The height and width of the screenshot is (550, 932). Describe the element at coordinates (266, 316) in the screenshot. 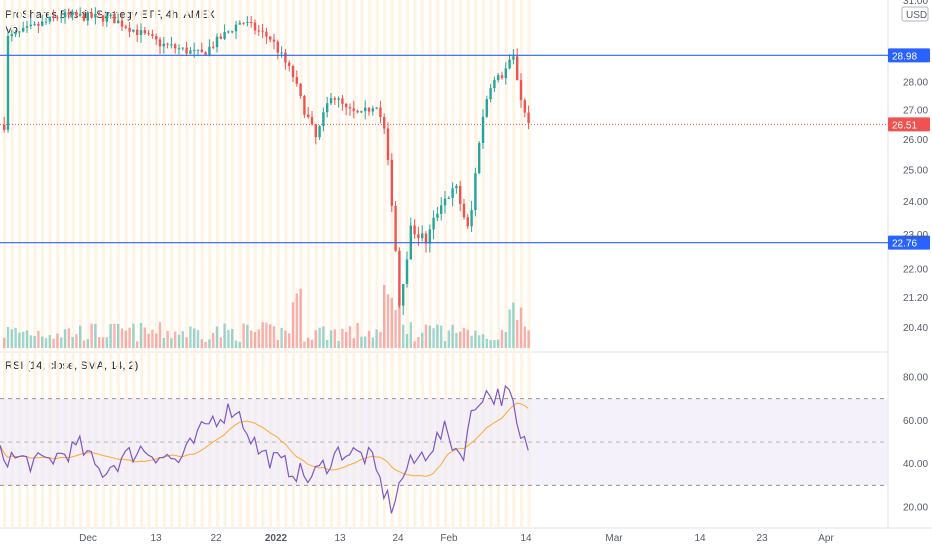

I see `volume-bars` at that location.